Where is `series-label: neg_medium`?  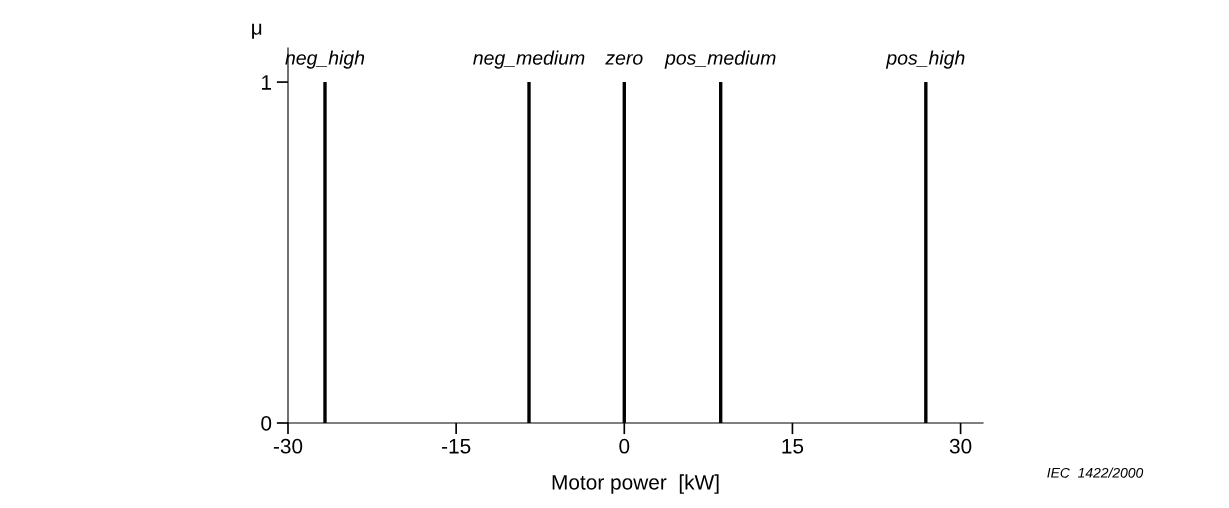 series-label: neg_medium is located at coordinates (529, 59).